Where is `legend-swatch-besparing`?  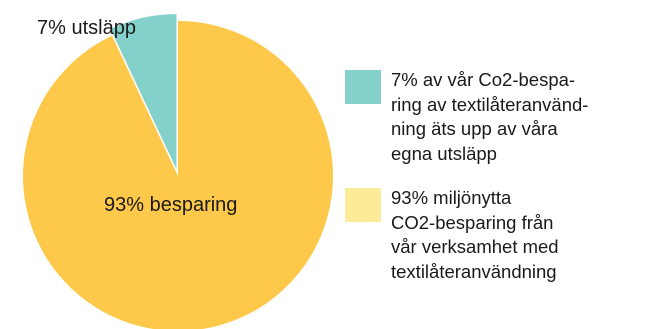 legend-swatch-besparing is located at coordinates (363, 205).